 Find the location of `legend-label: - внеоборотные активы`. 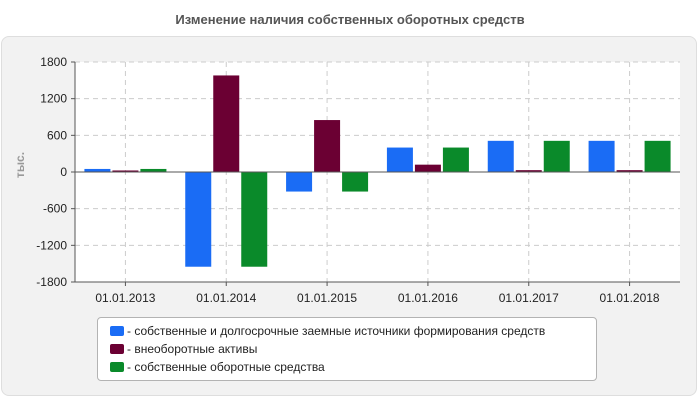

legend-label: - внеоборотные активы is located at coordinates (192, 349).